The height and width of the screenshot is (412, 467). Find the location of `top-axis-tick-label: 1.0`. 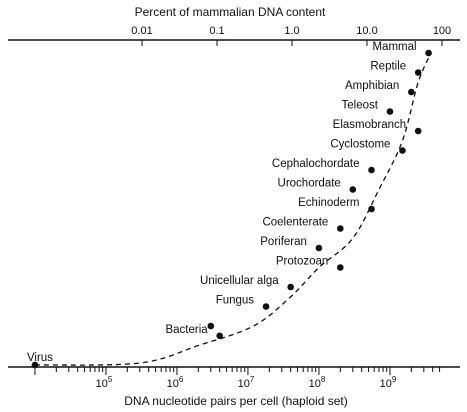

top-axis-tick-label: 1.0 is located at coordinates (291, 31).